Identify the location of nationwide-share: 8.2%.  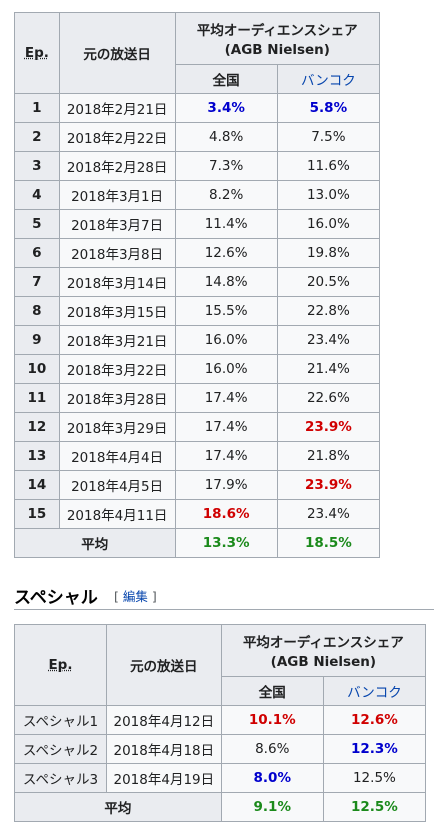
(226, 195).